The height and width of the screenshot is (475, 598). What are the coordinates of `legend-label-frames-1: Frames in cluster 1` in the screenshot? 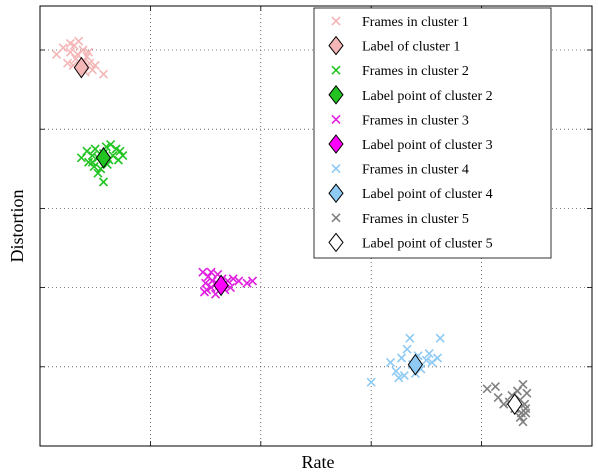 It's located at (415, 22).